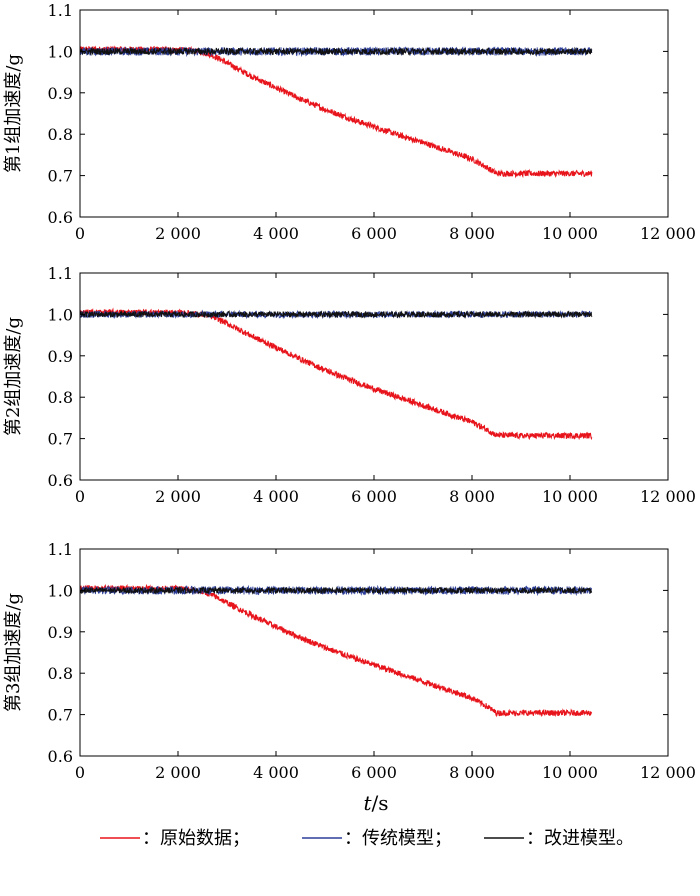 This screenshot has width=700, height=896. I want to click on x-axis-label: t/s, so click(375, 803).